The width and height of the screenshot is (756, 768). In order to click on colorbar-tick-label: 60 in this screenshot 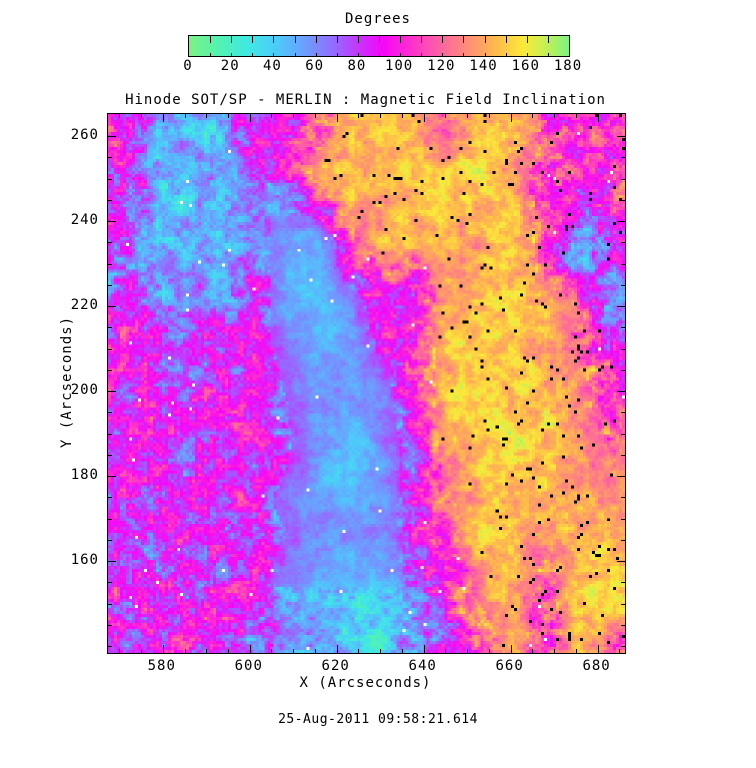, I will do `click(315, 66)`.